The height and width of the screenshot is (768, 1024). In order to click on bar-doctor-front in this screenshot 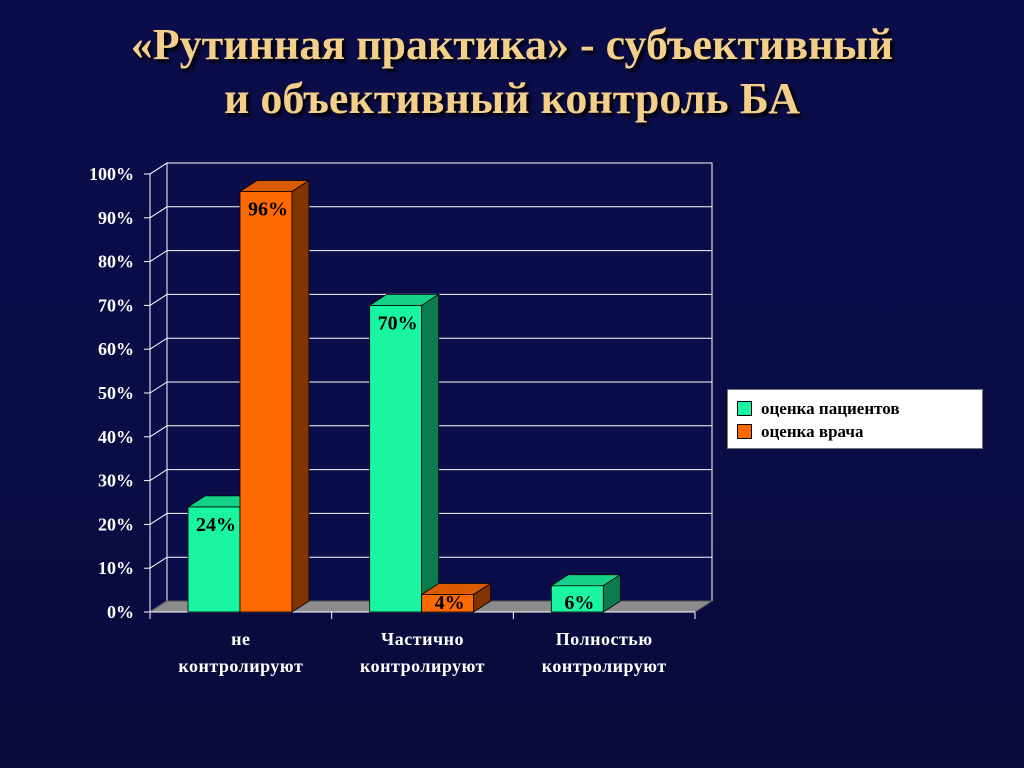, I will do `click(266, 402)`.